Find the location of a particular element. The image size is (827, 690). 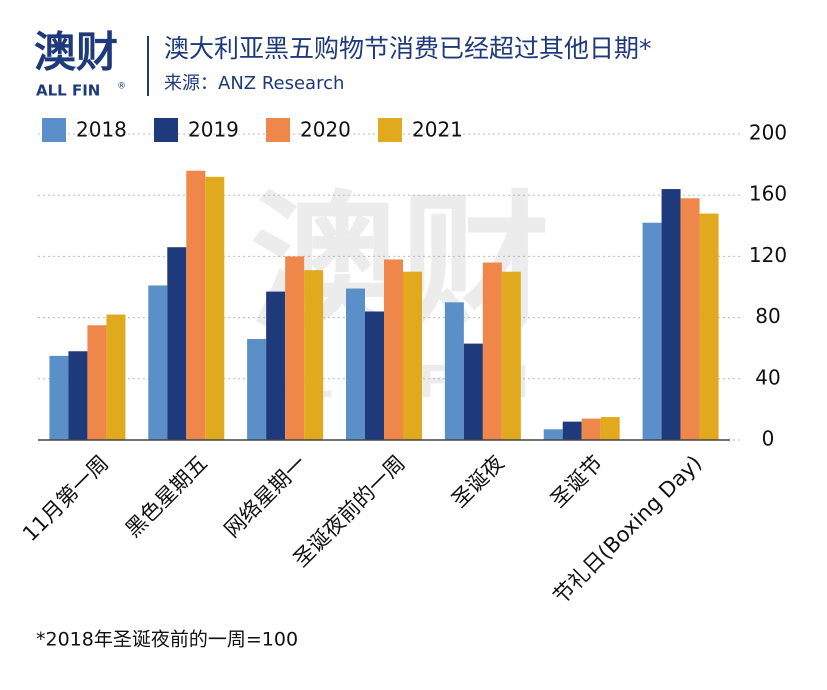

logo-reg: ® is located at coordinates (121, 87).